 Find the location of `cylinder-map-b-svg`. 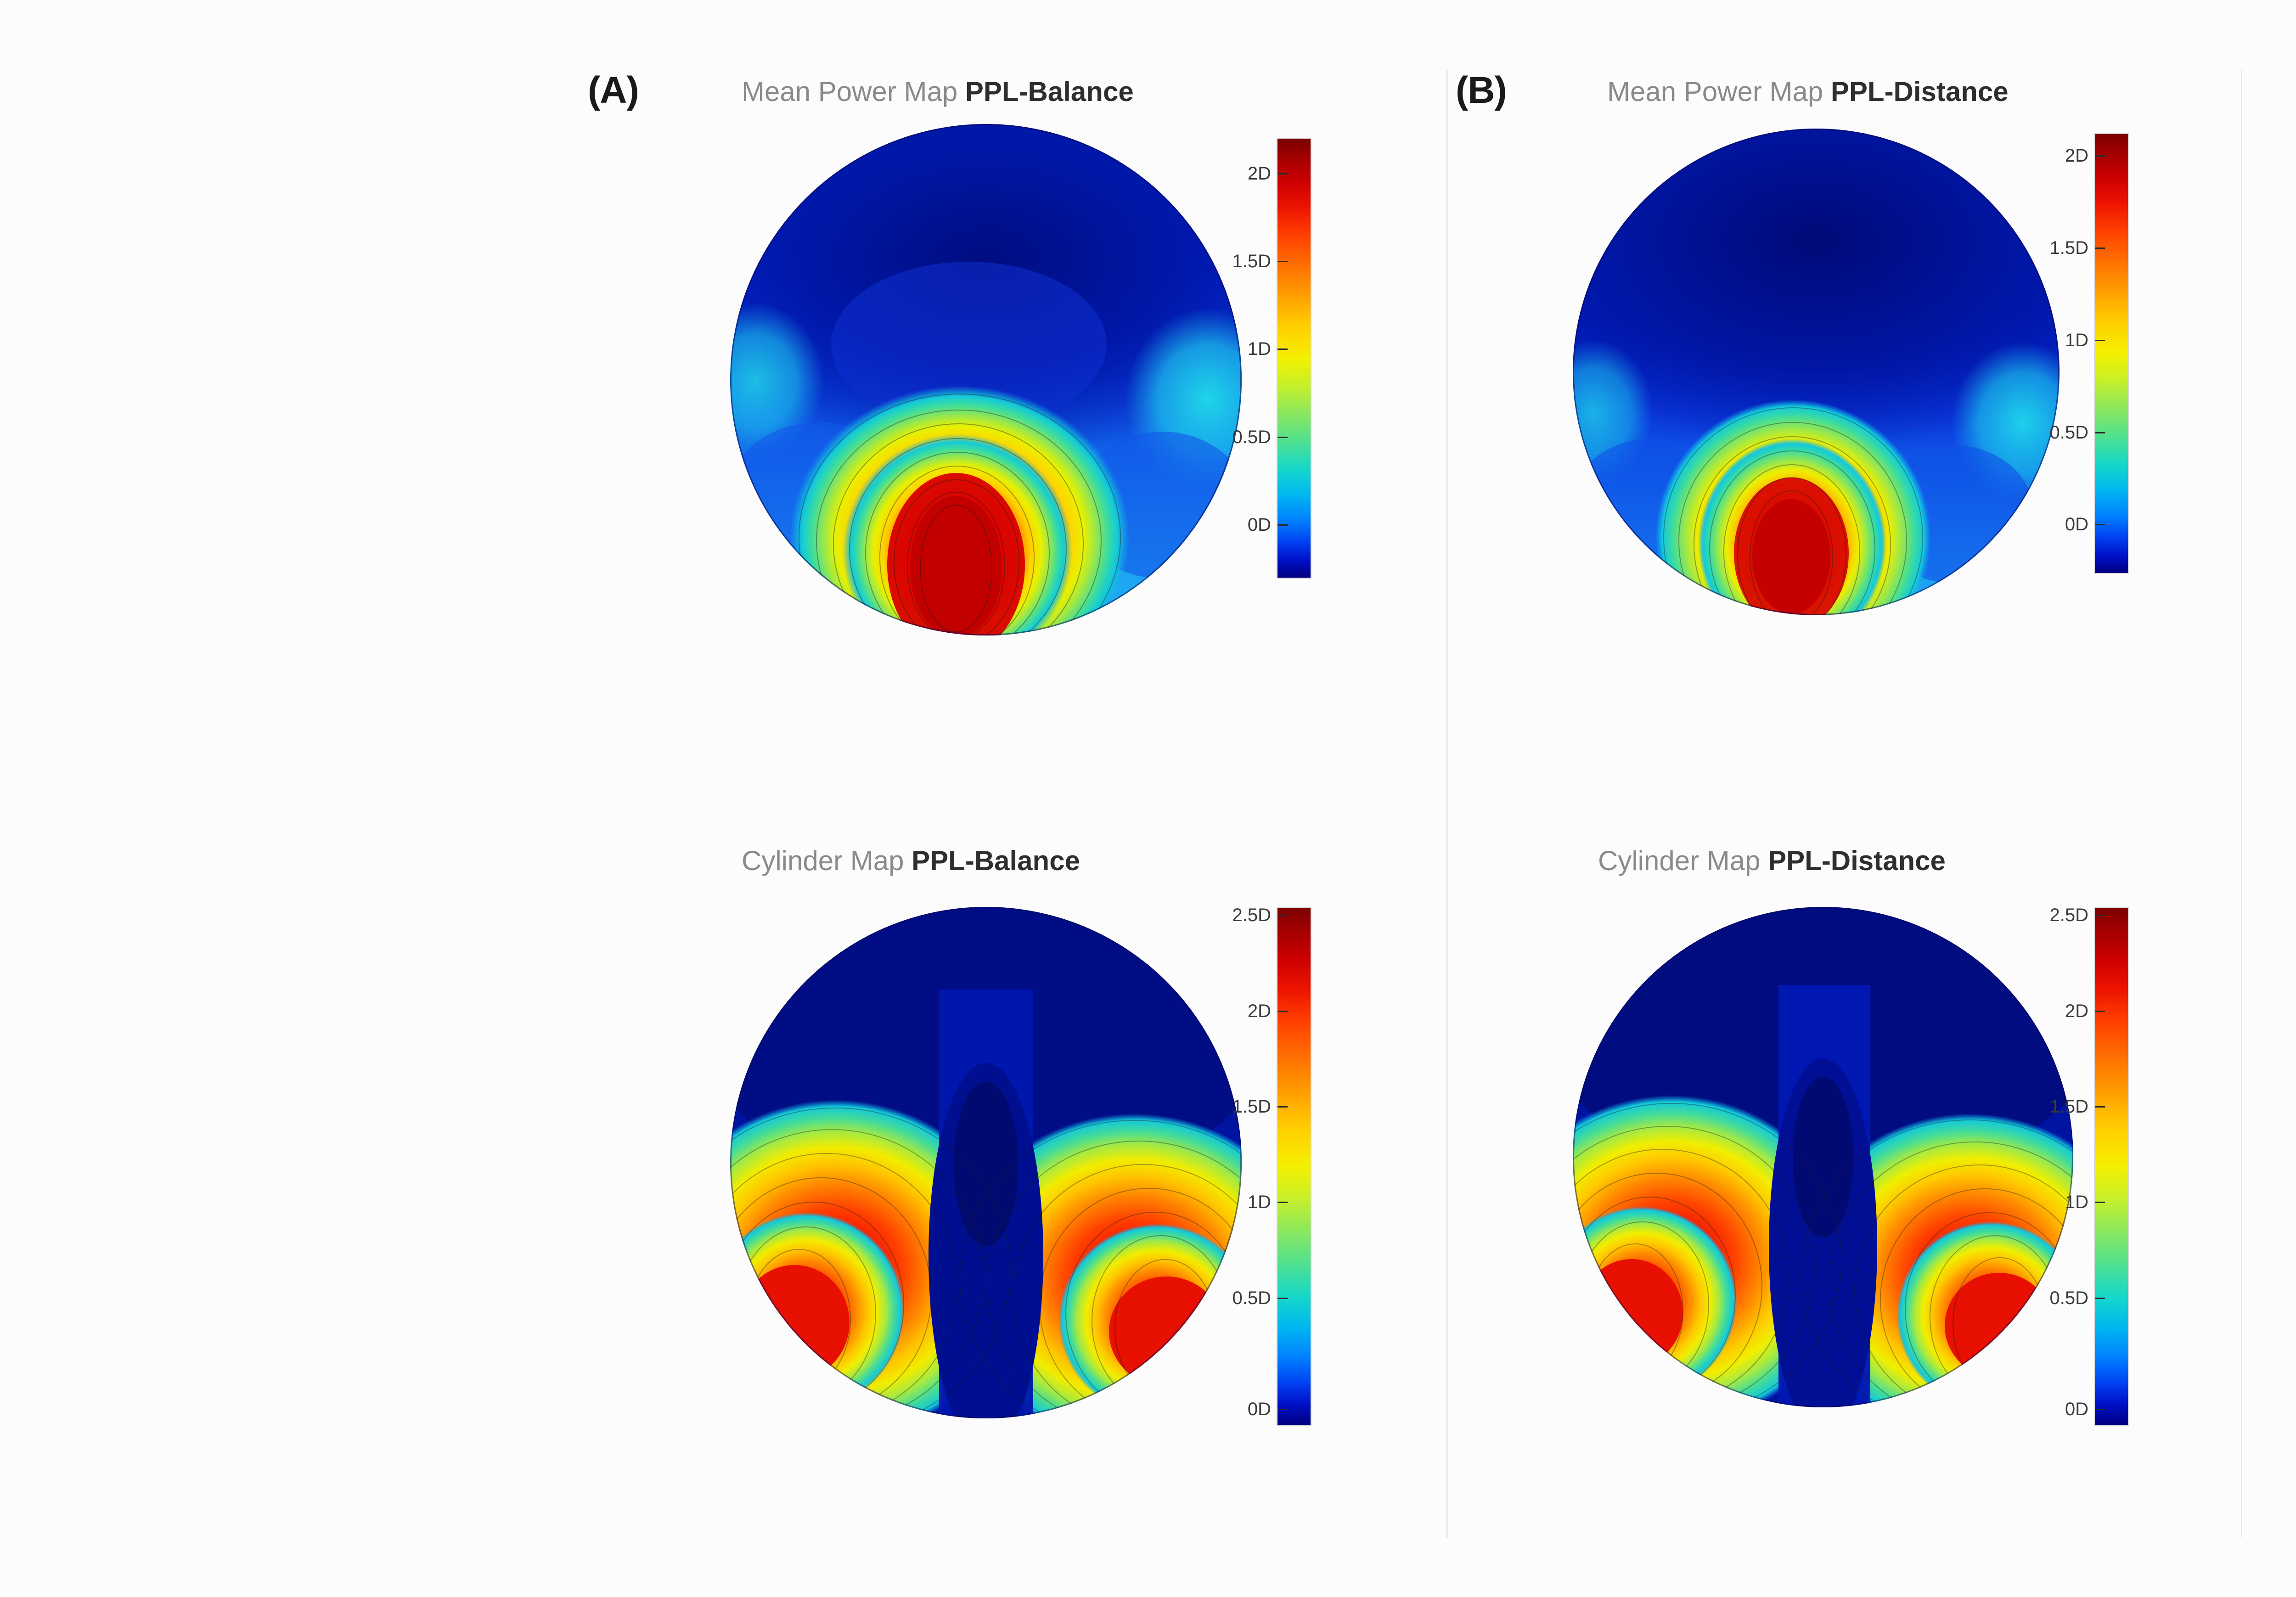

cylinder-map-b-svg is located at coordinates (1823, 1157).